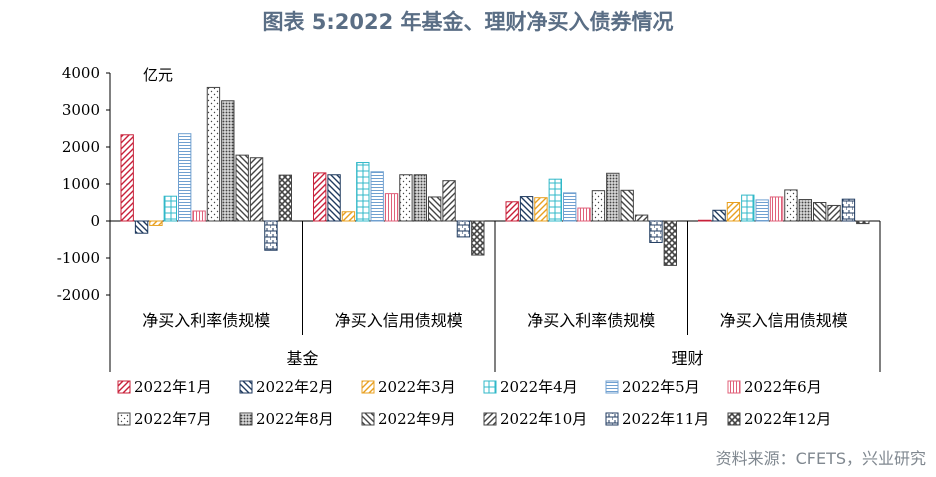 This screenshot has width=936, height=477. I want to click on legend-label: 2022年1月, so click(173, 387).